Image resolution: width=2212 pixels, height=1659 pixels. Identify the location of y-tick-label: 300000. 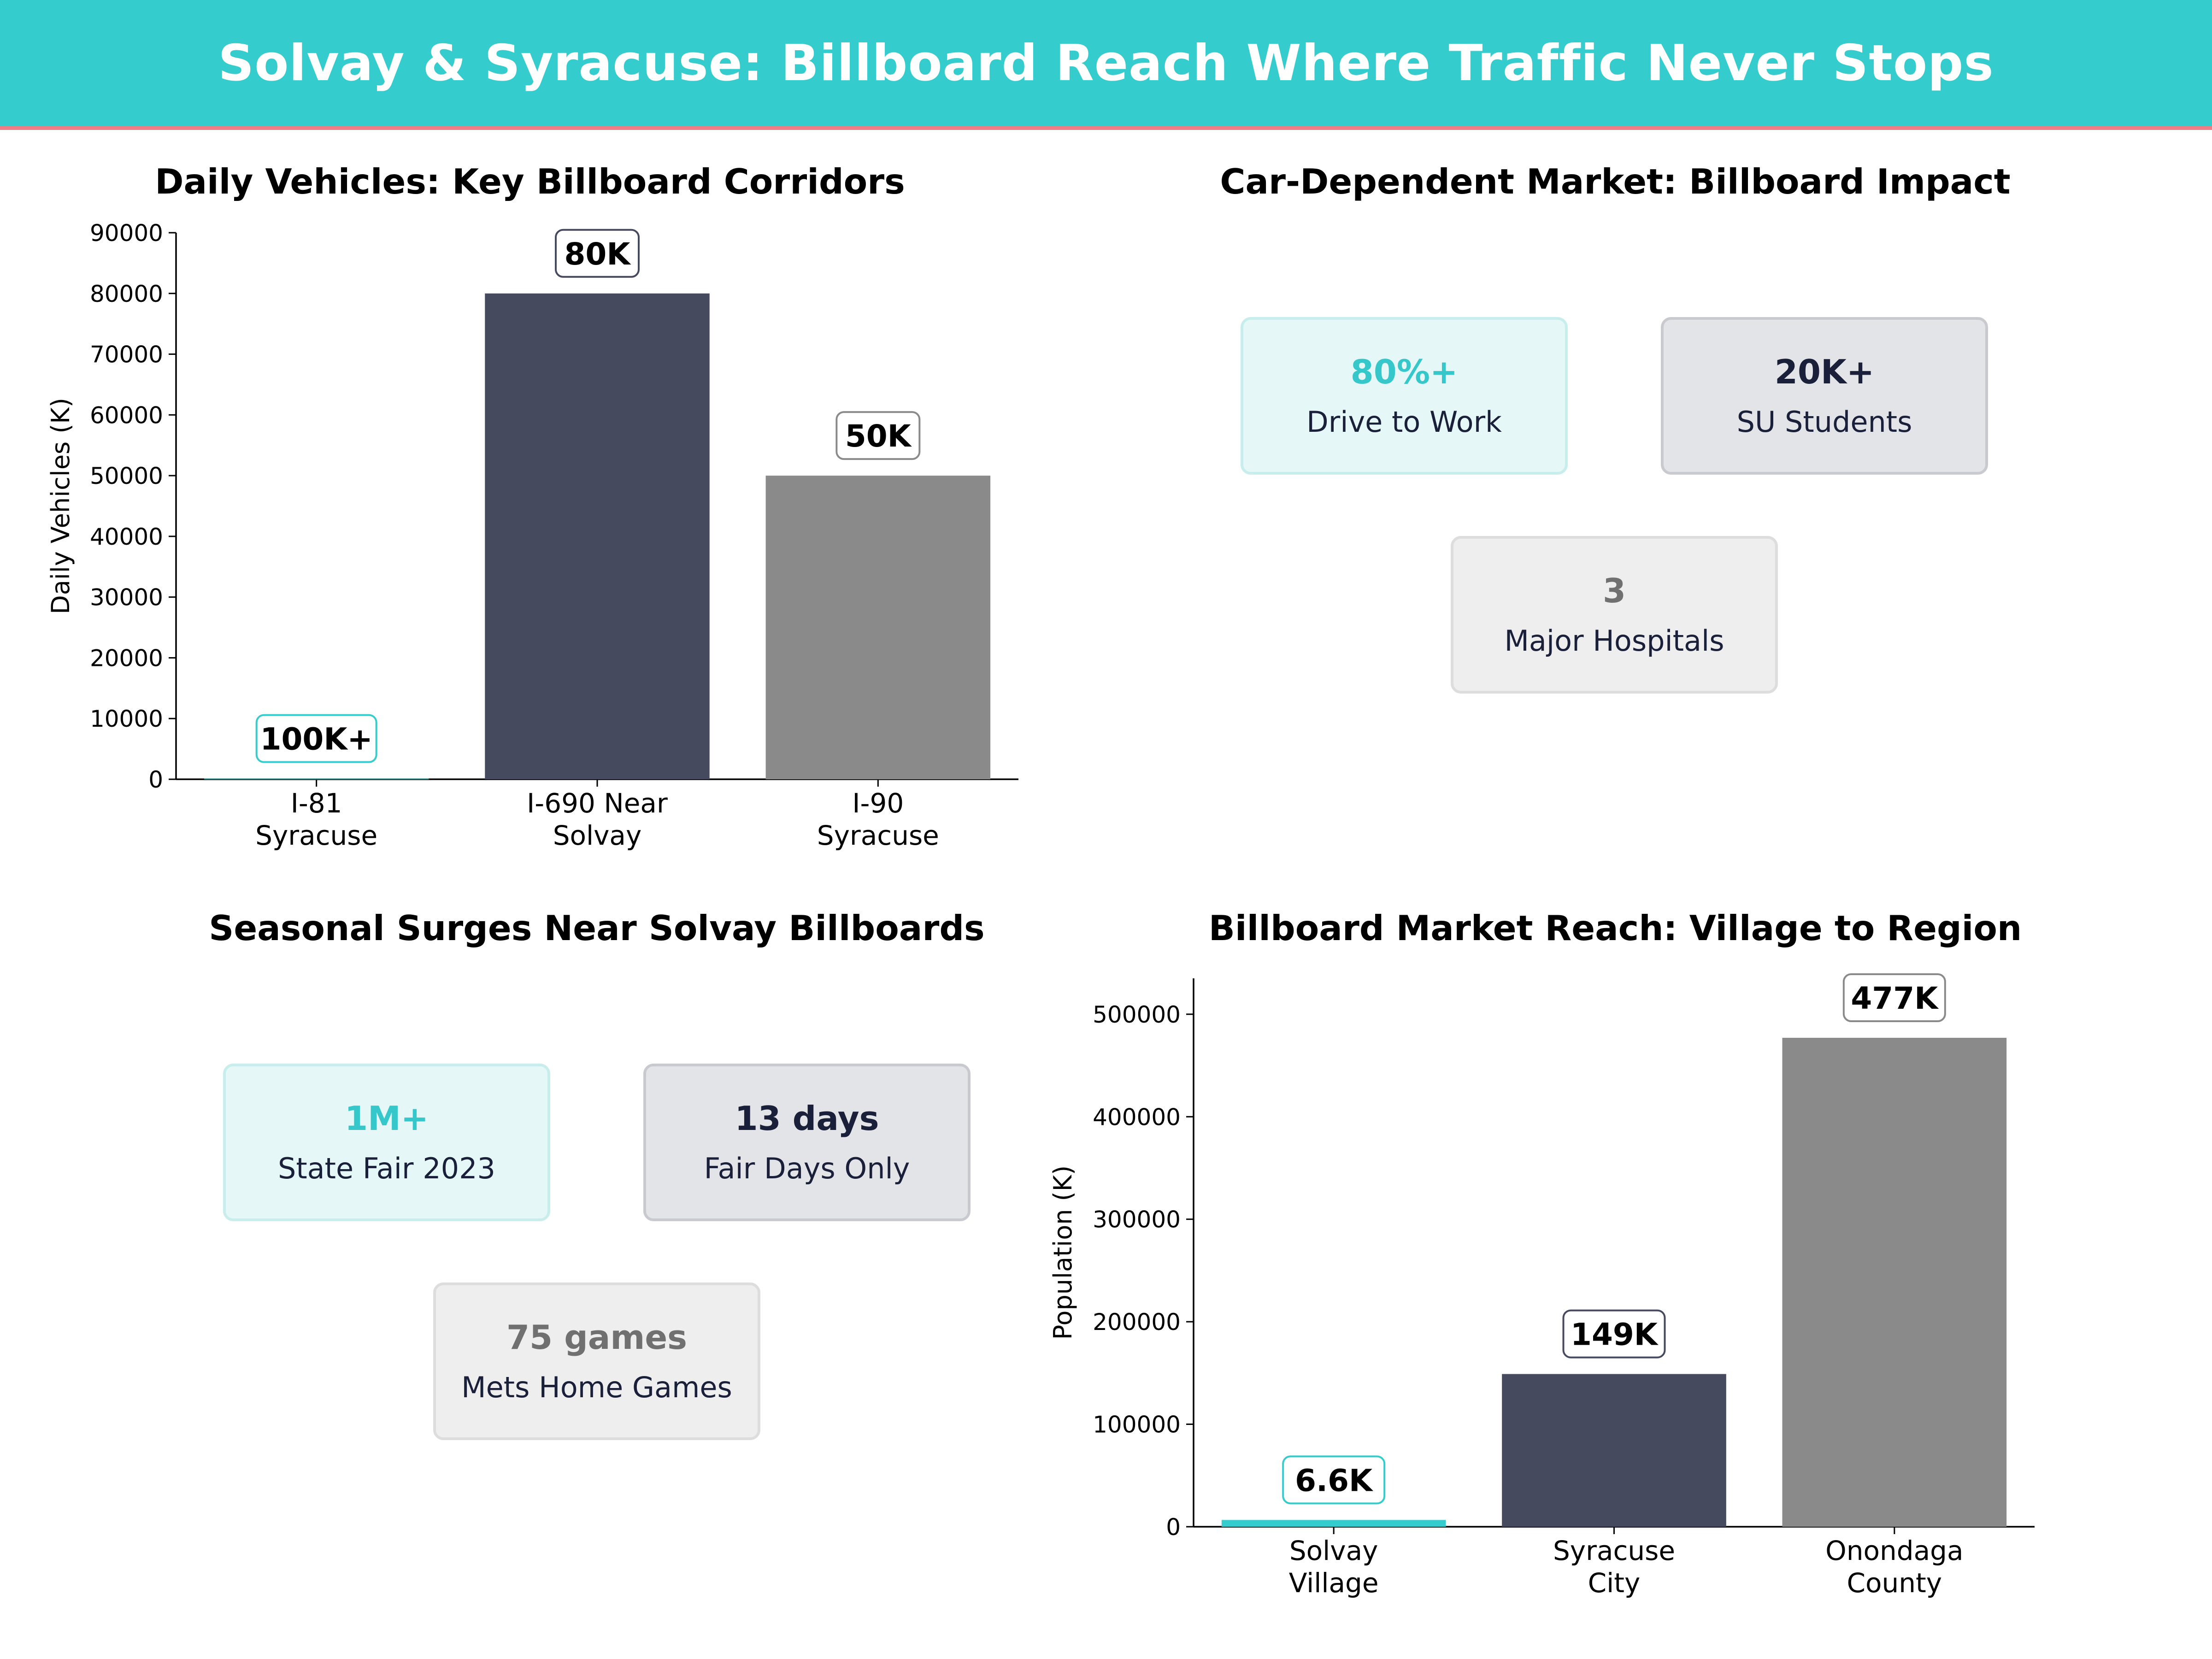
(1137, 1219).